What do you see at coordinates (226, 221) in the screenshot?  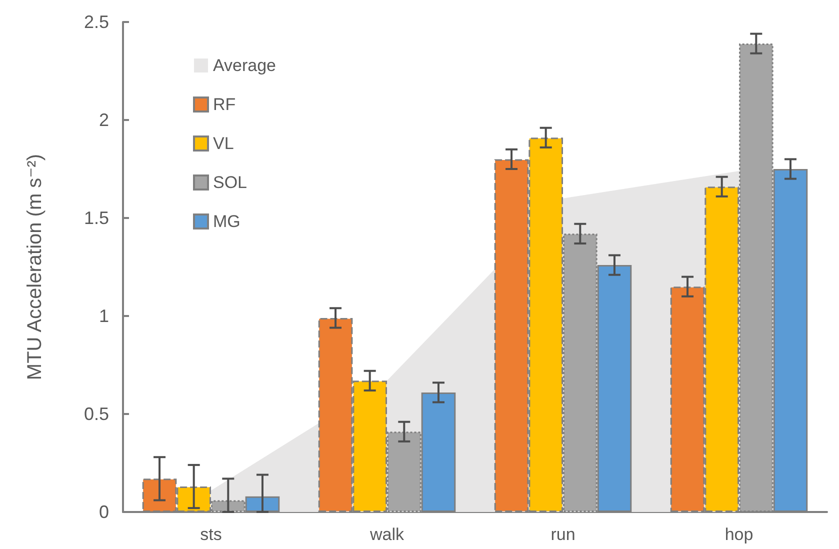 I see `legend-label: MG` at bounding box center [226, 221].